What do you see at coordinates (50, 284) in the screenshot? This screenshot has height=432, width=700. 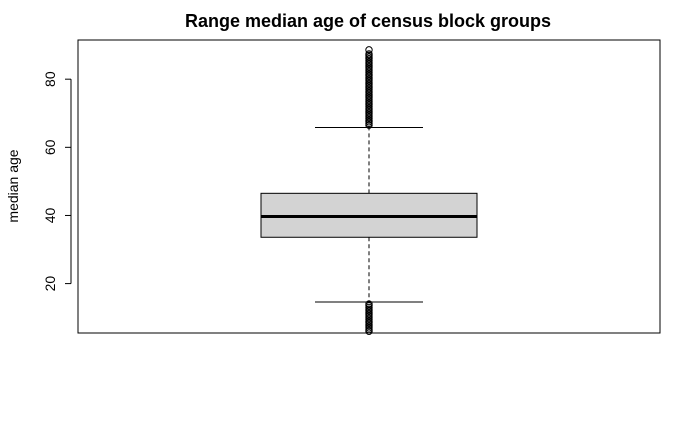 I see `y-tick-label: 20` at bounding box center [50, 284].